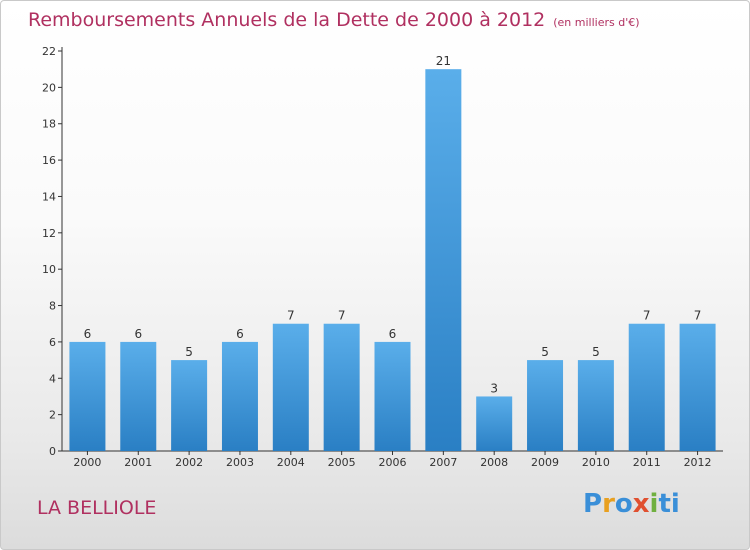 The height and width of the screenshot is (550, 750). I want to click on x-tick-label-2005: 2005, so click(342, 462).